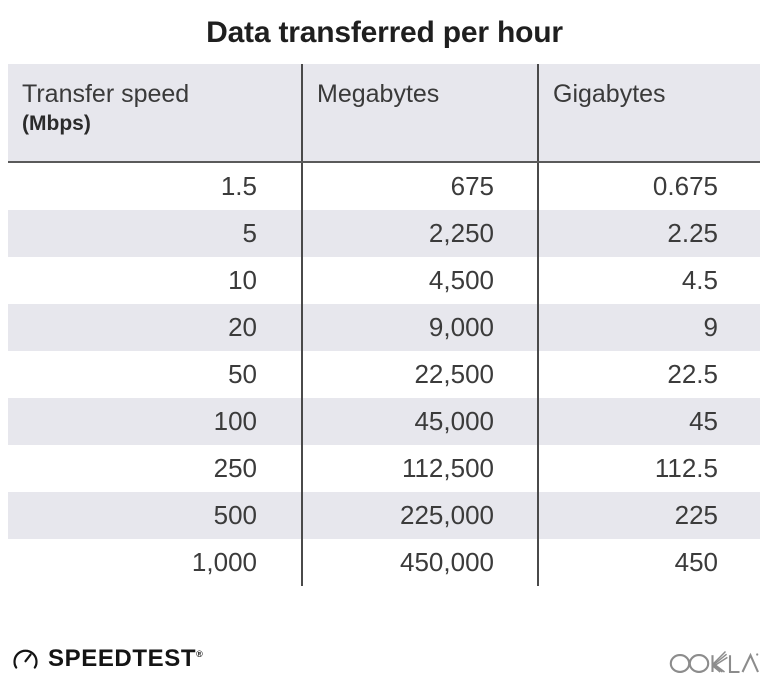 Image resolution: width=769 pixels, height=698 pixels. Describe the element at coordinates (154, 468) in the screenshot. I see `cell-transfer-speed: 250` at that location.